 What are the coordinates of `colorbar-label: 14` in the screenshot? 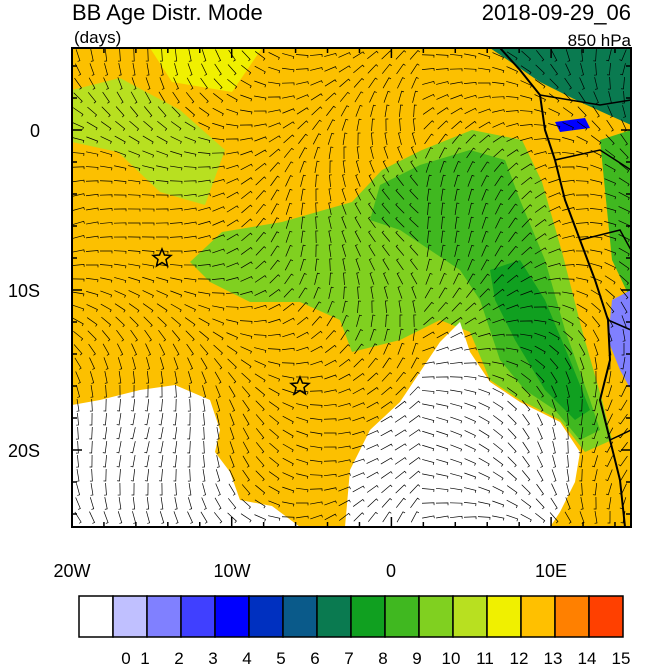 It's located at (587, 658).